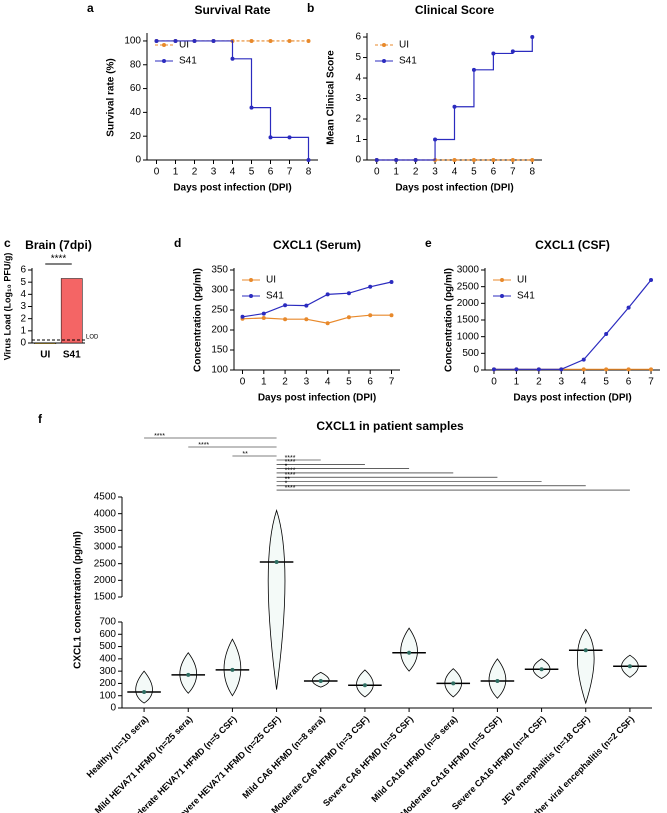  I want to click on chart-title: CXCL1 in patient samples, so click(390, 426).